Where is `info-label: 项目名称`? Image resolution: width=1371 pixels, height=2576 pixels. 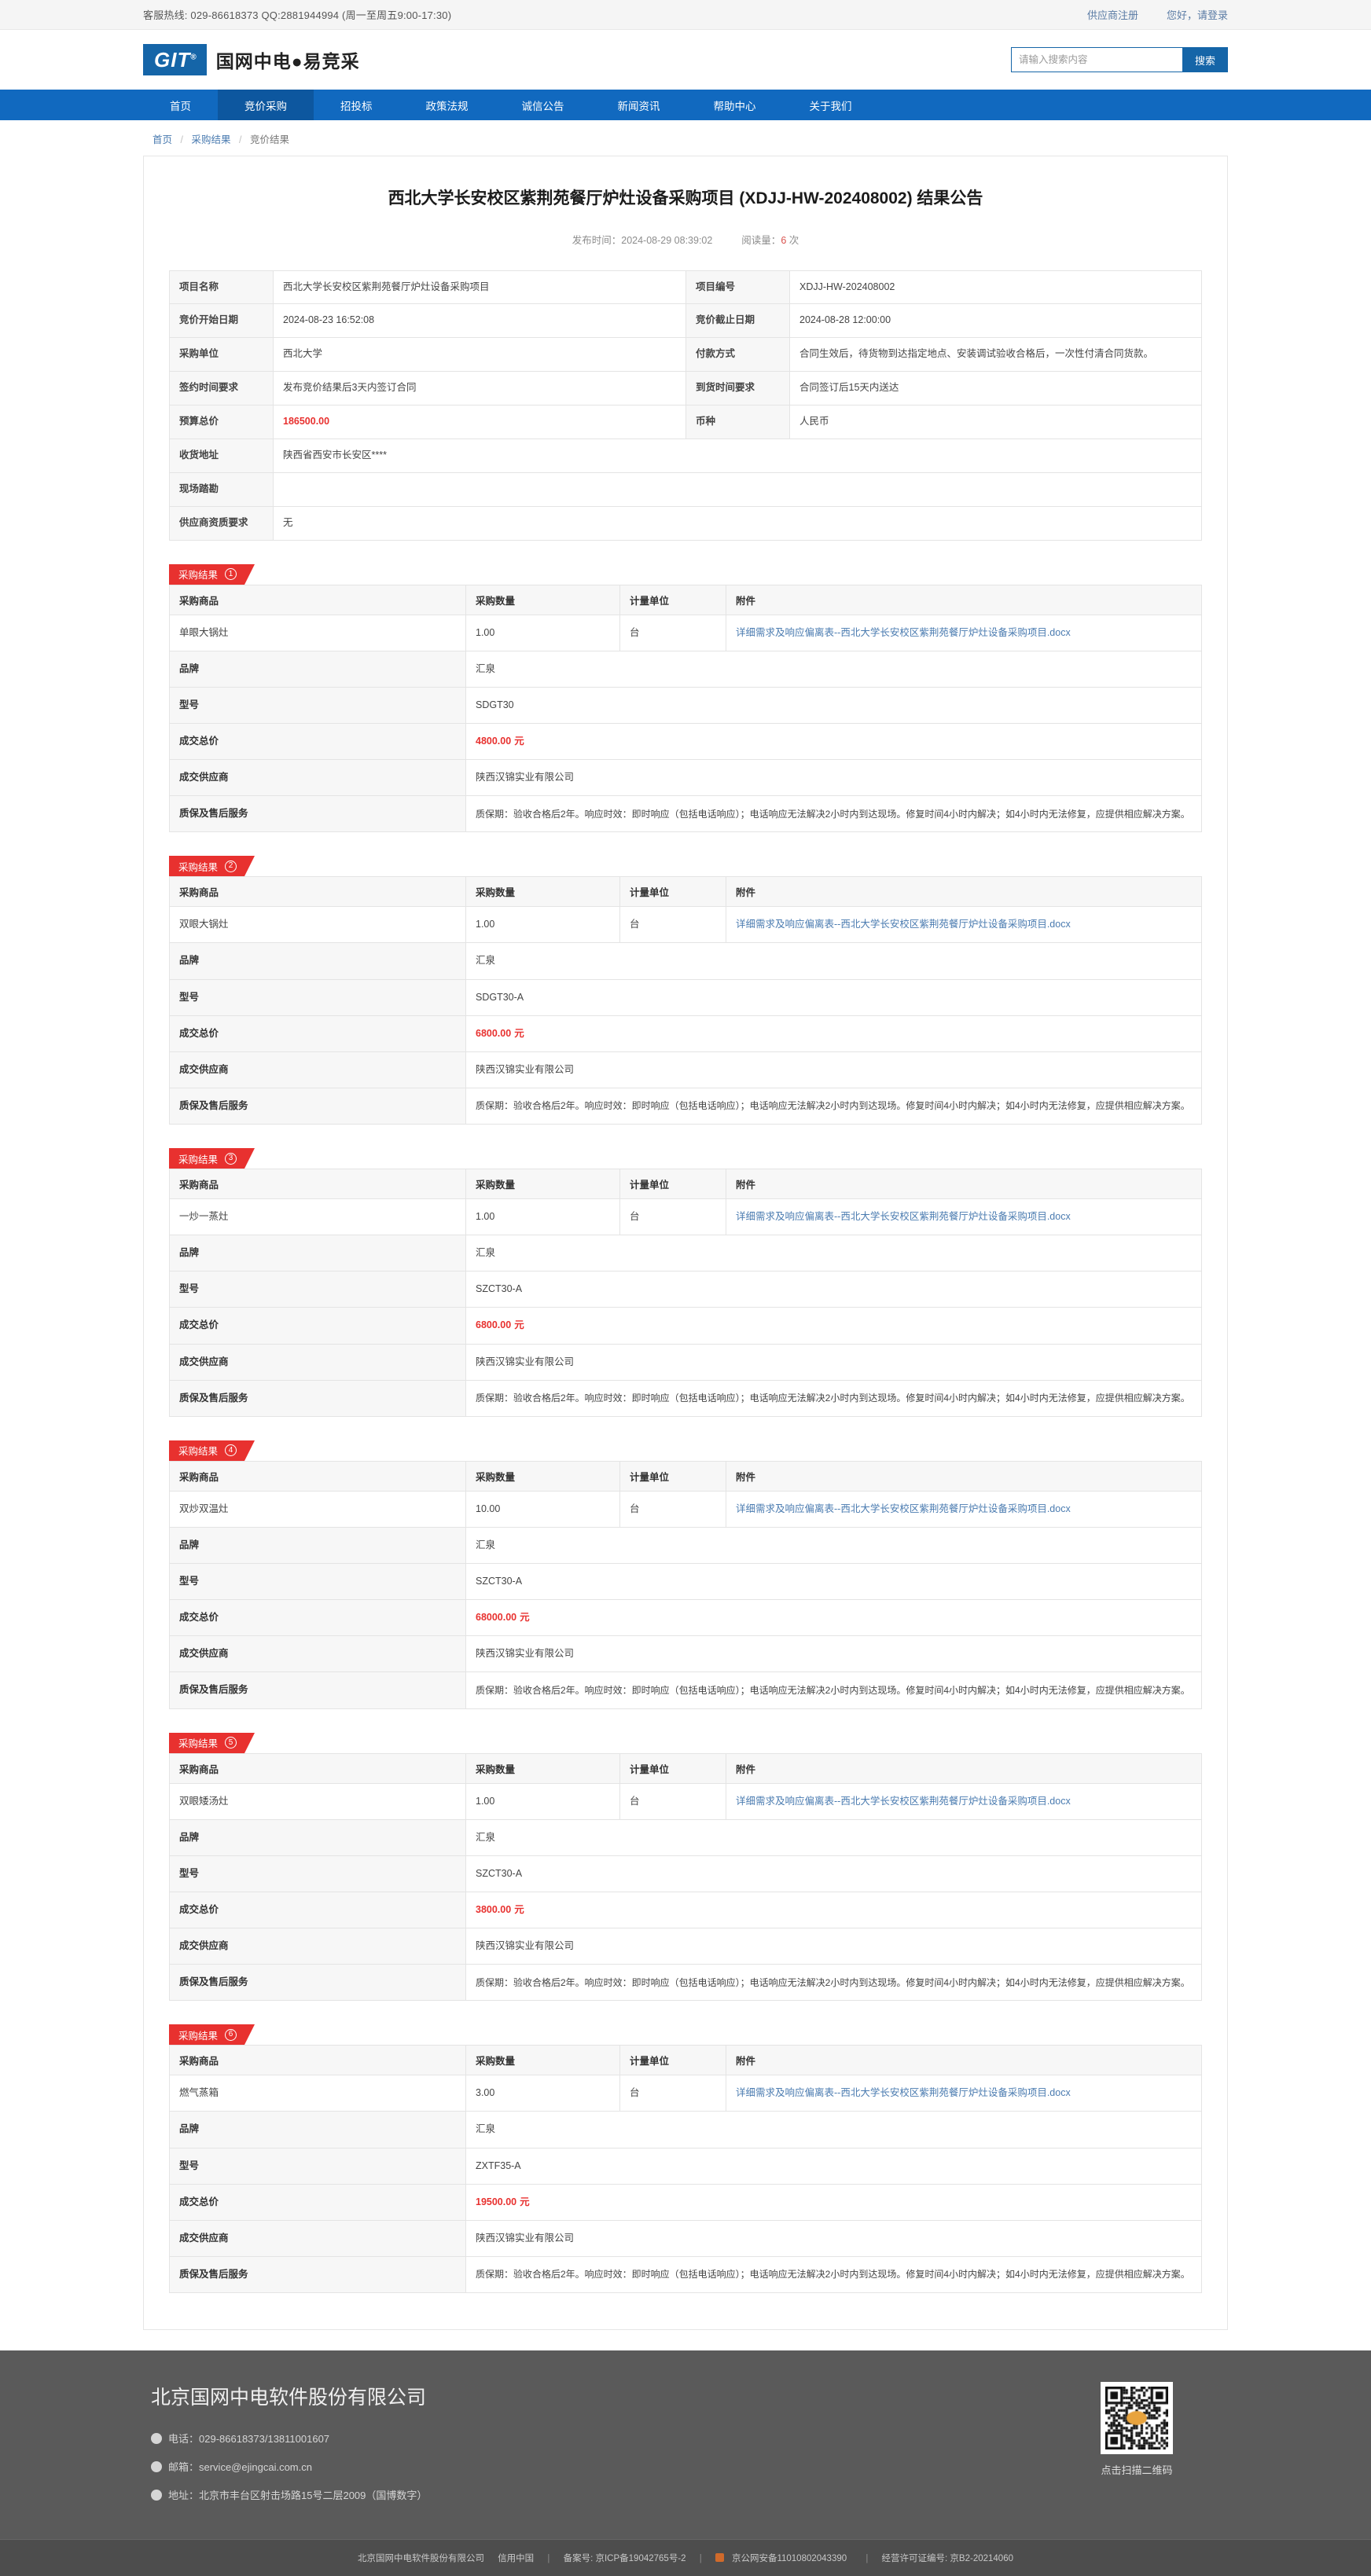
info-label: 项目名称 is located at coordinates (221, 287).